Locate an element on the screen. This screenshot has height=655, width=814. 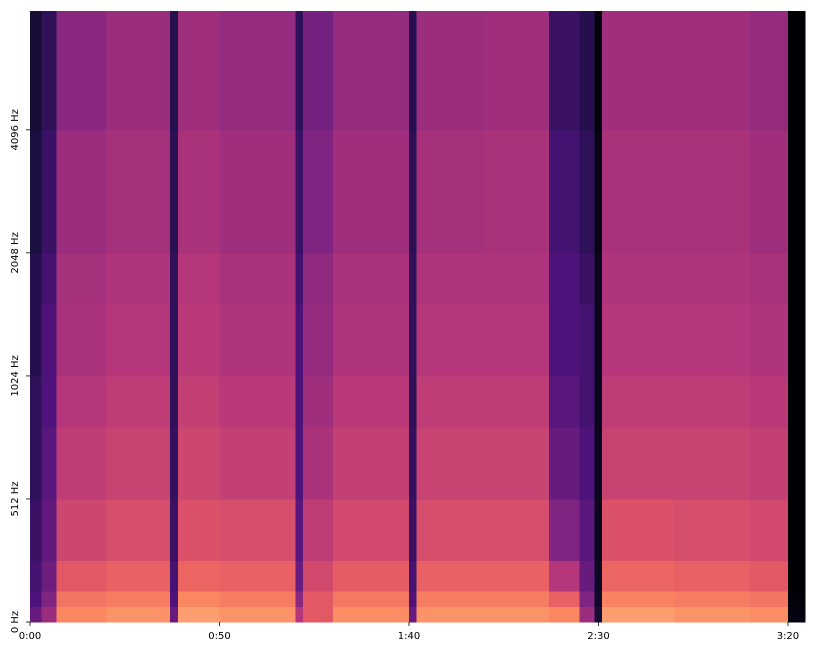
x-tick-label: 2:30 is located at coordinates (598, 636).